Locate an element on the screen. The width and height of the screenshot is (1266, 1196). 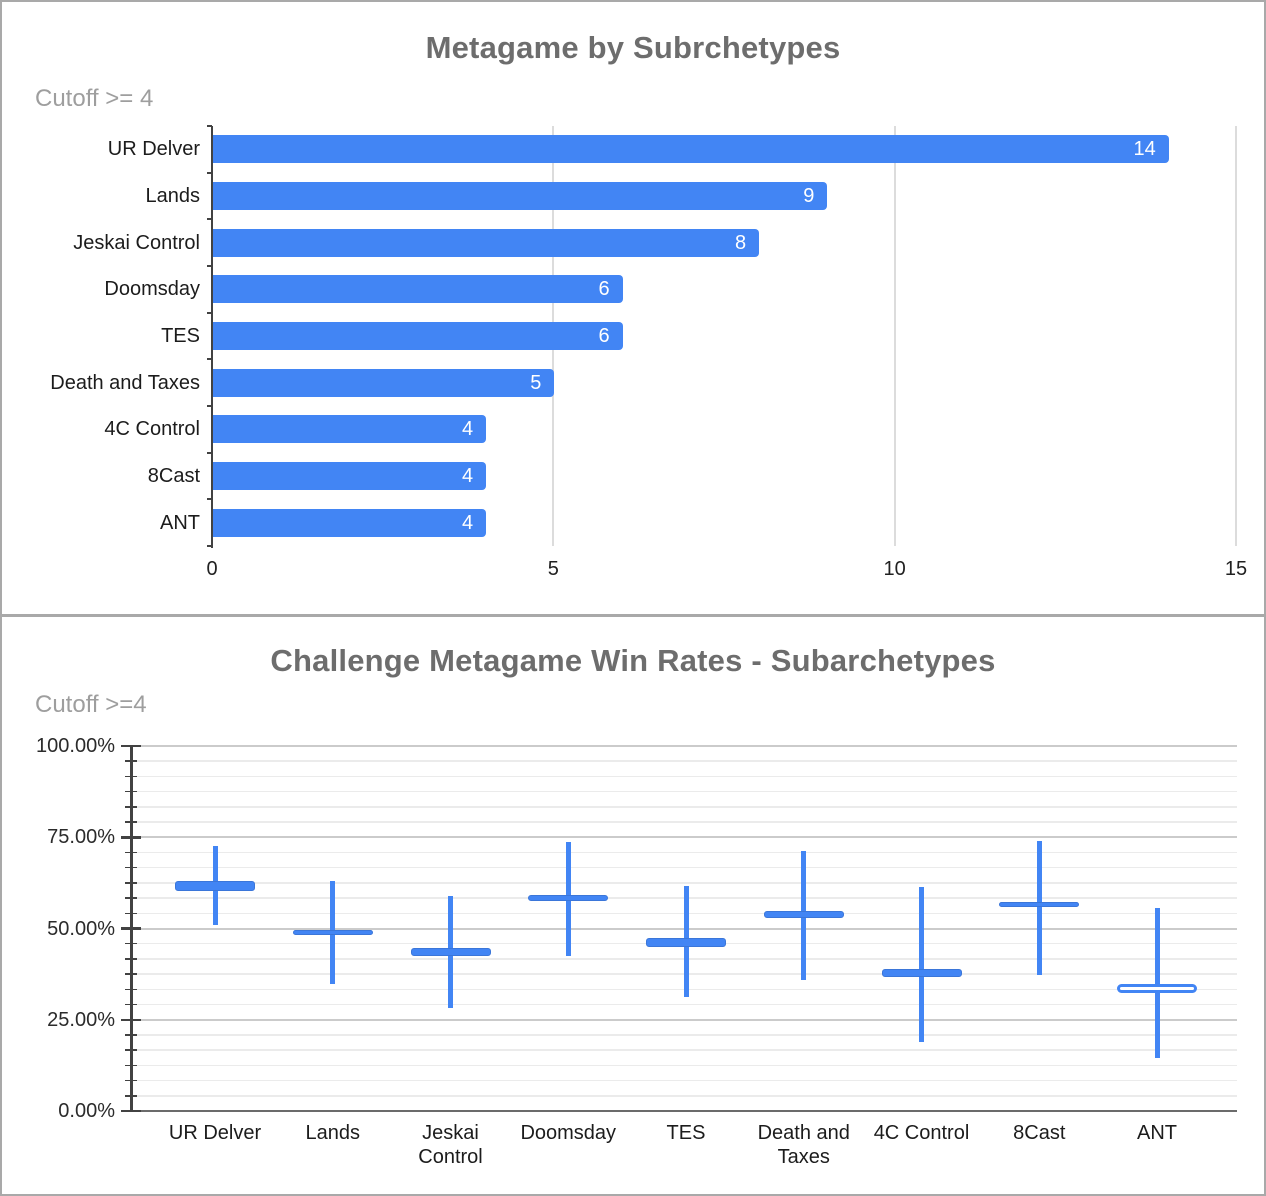
bar-value-label: 8 is located at coordinates (741, 242).